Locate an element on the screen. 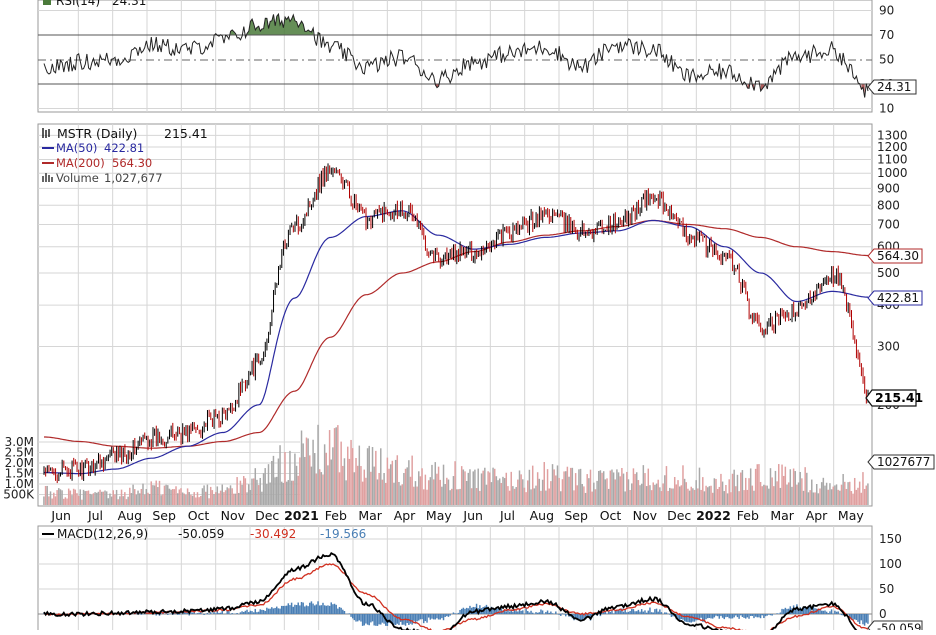  volume-value-box: 1027677 is located at coordinates (901, 462).